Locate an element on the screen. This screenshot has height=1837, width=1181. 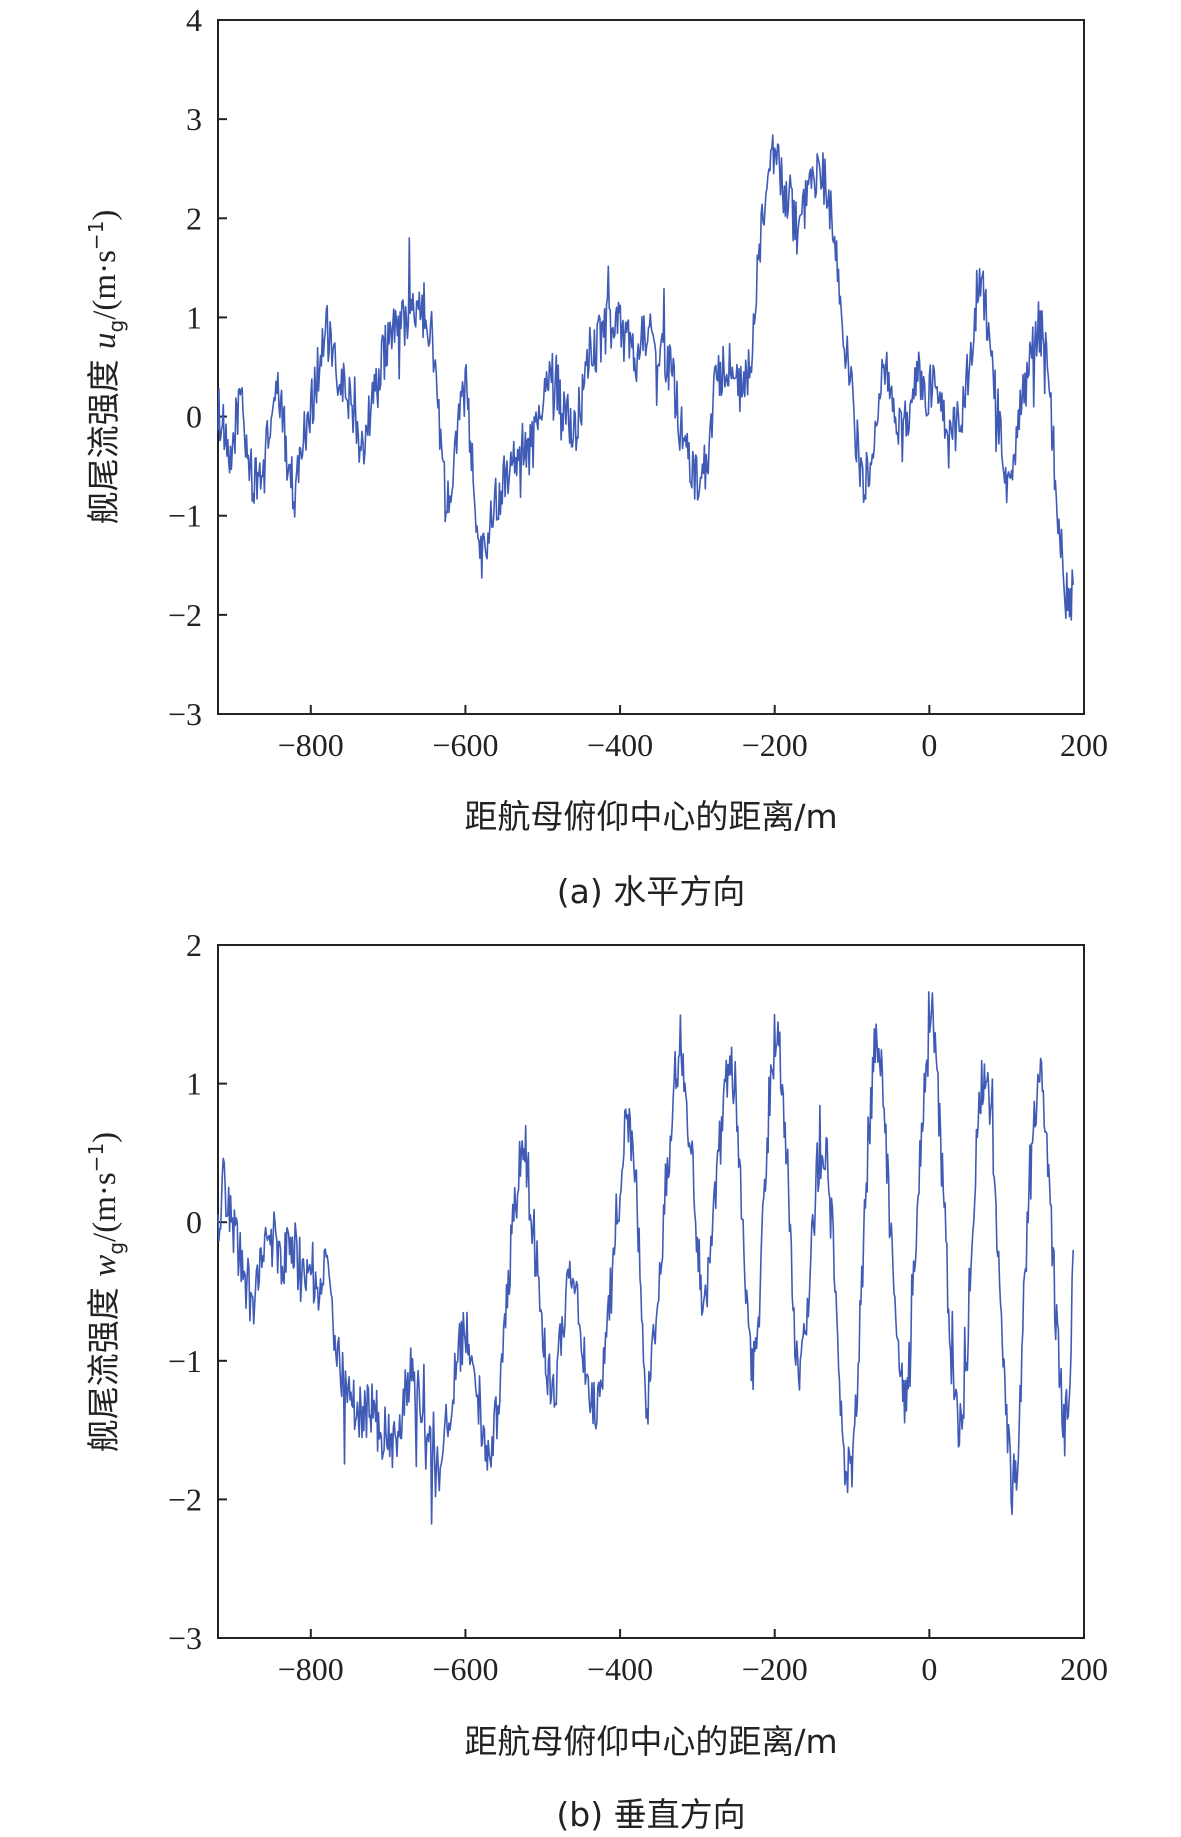
y-axis-var-a: u is located at coordinates (105, 340).